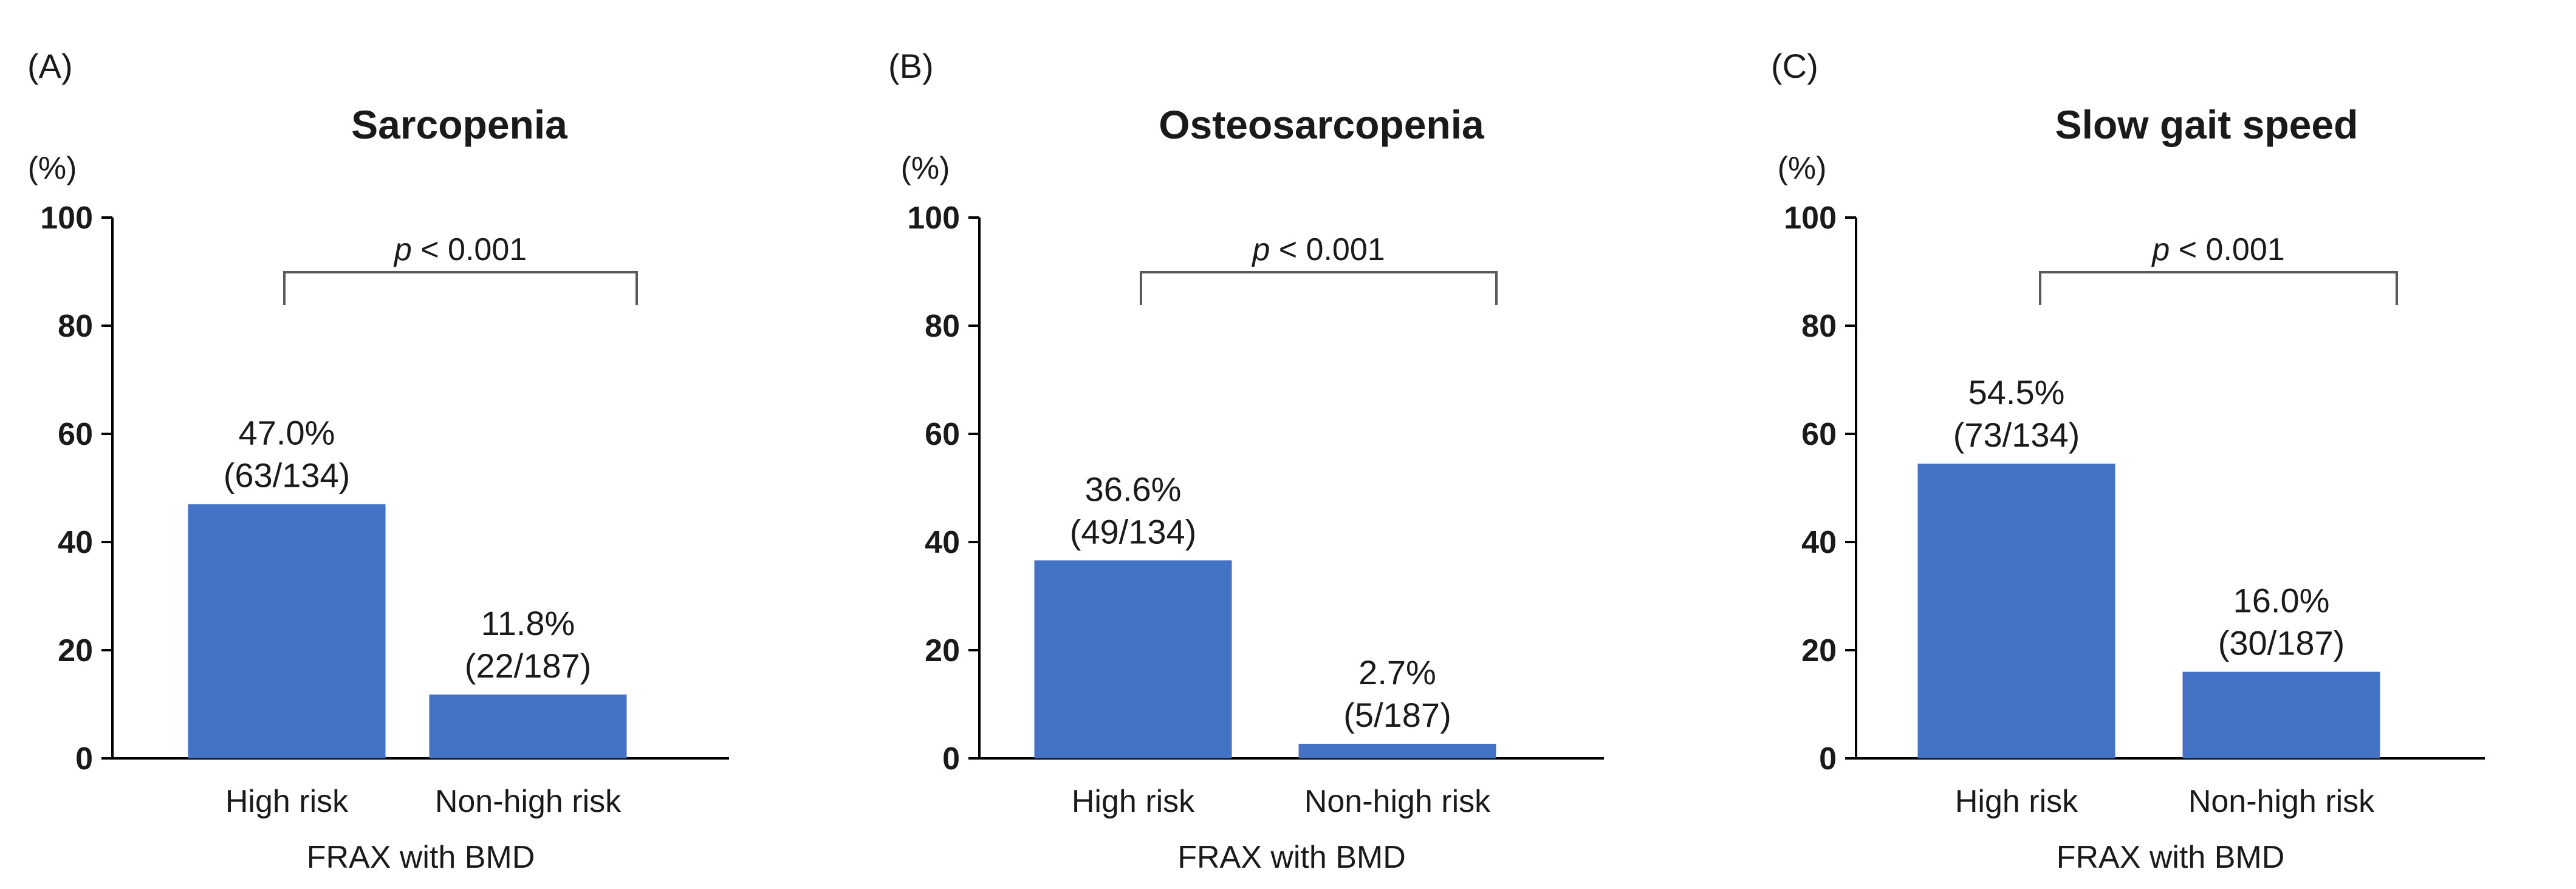 The image size is (2576, 889). I want to click on data-label-percent: 54.5%, so click(2016, 392).